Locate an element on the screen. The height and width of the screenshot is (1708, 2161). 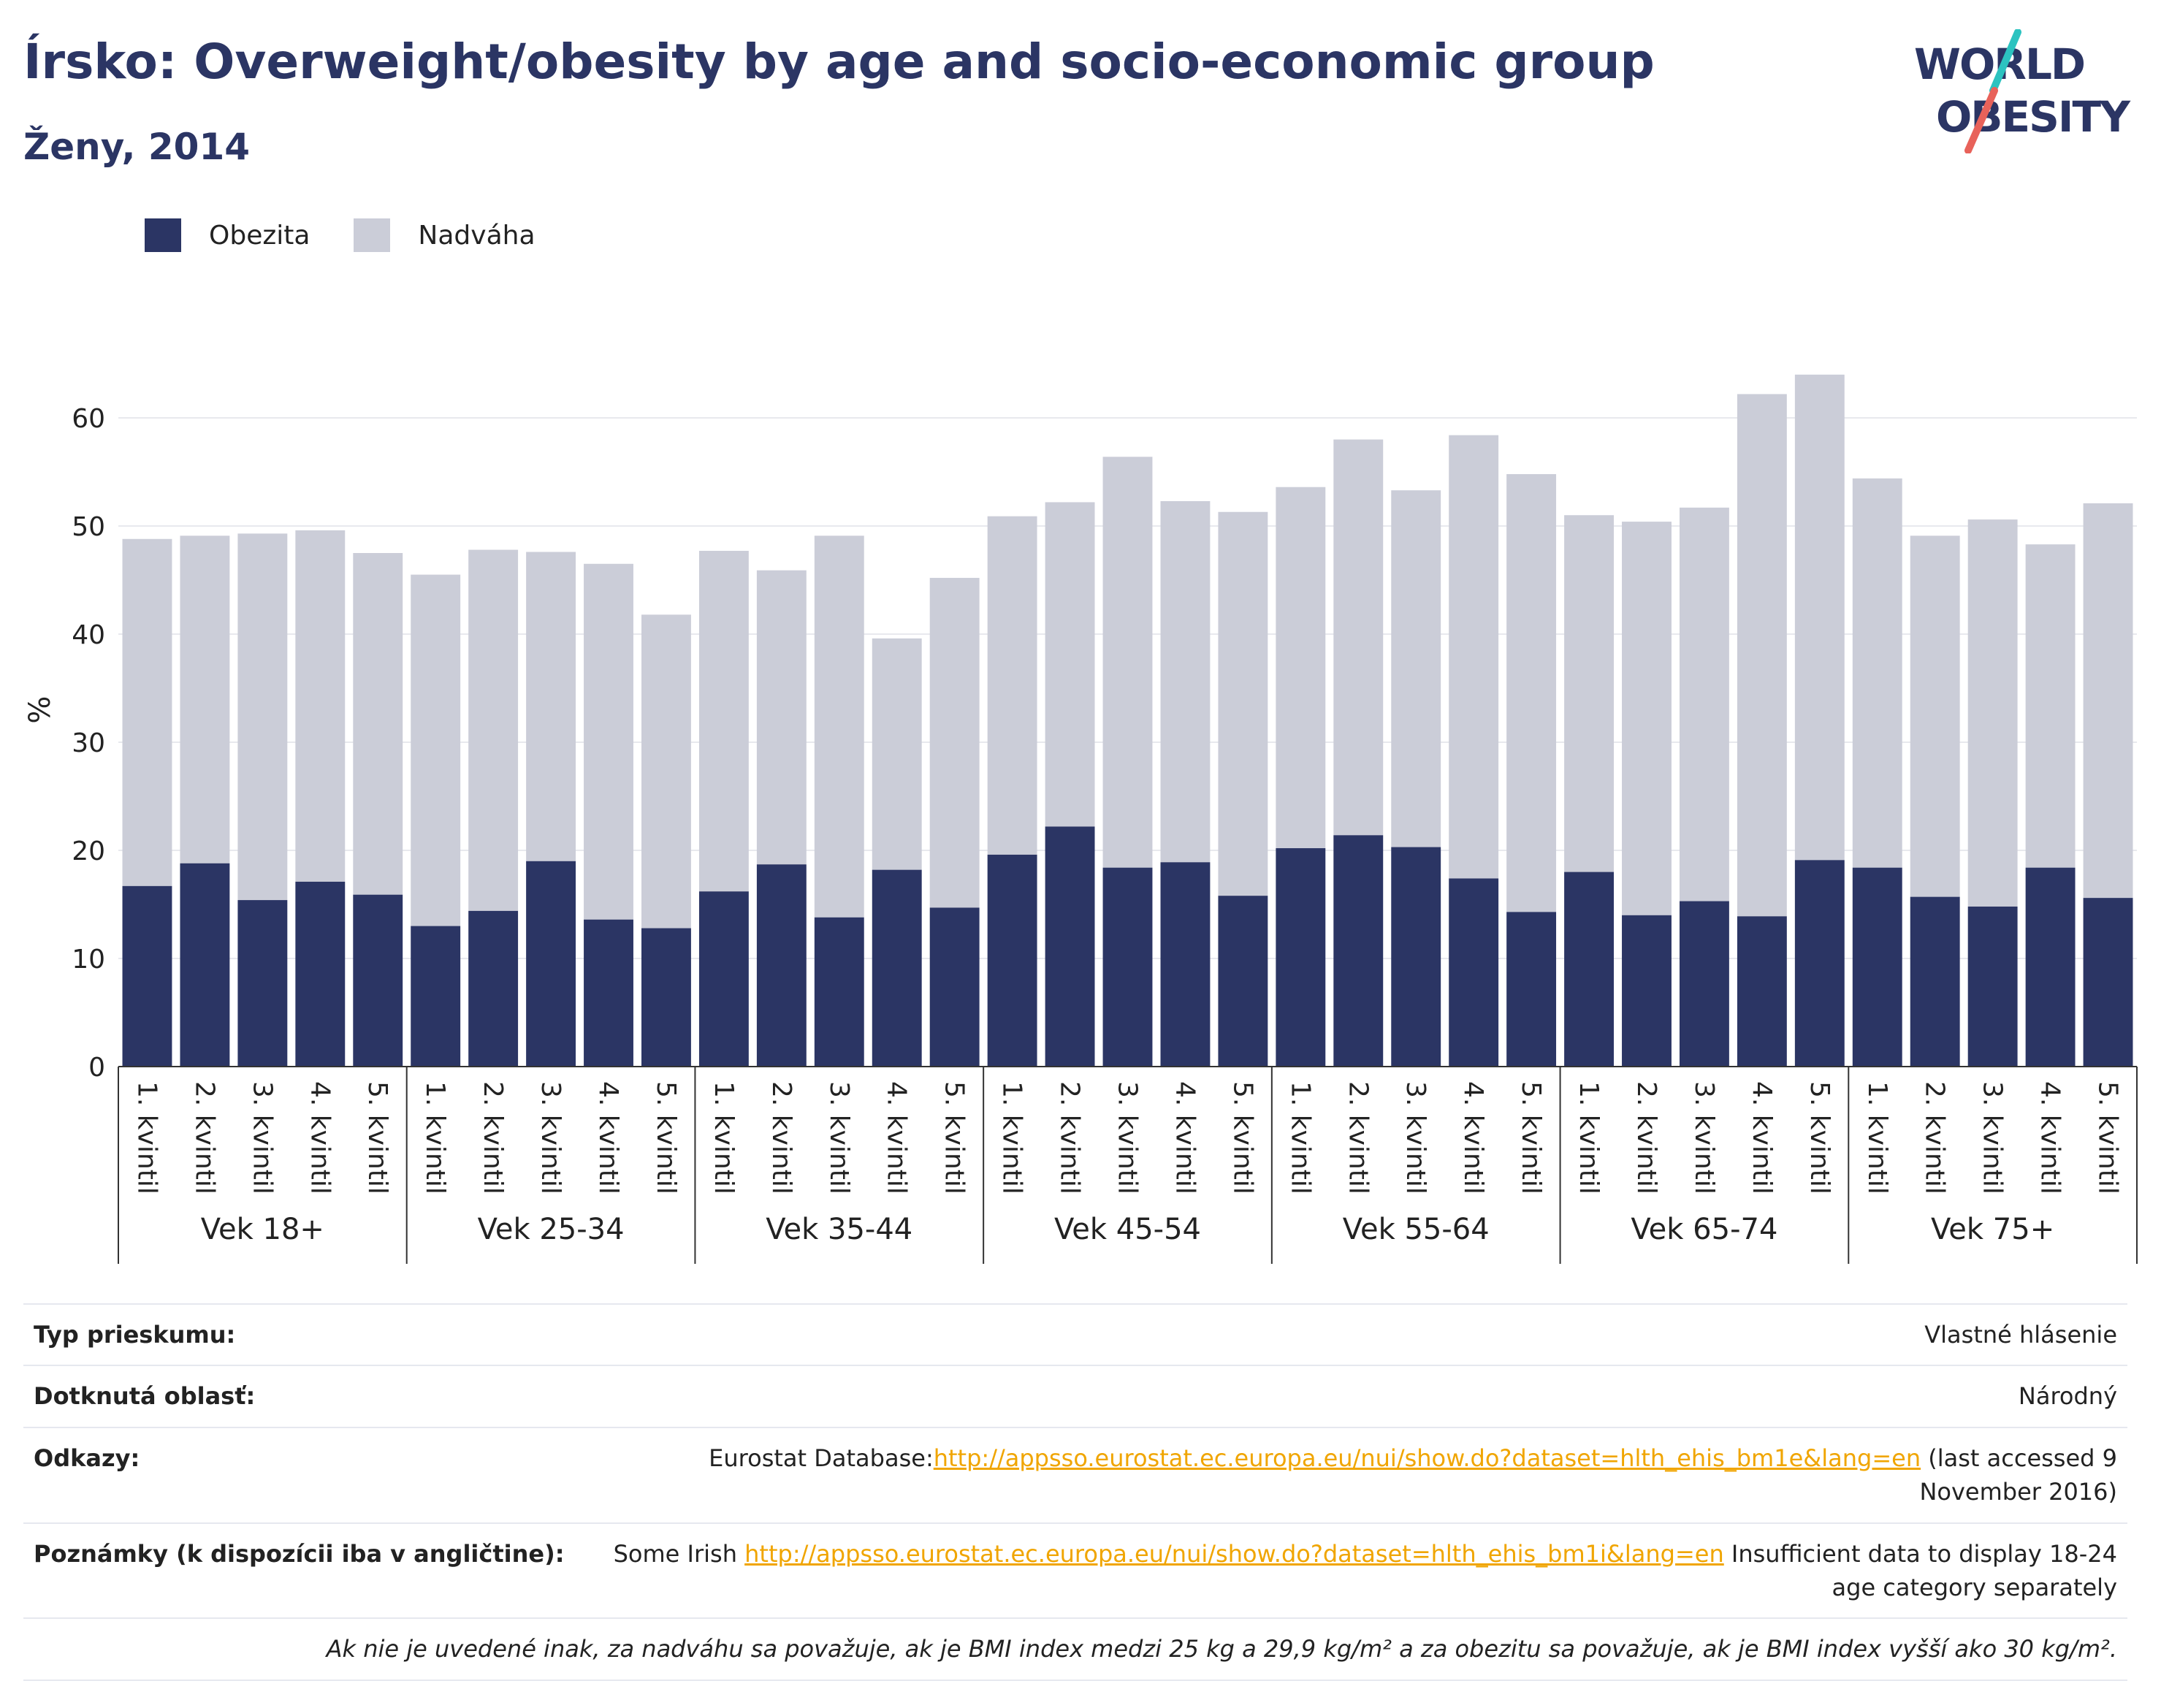
references-label: Odkazy: is located at coordinates (311, 1474).